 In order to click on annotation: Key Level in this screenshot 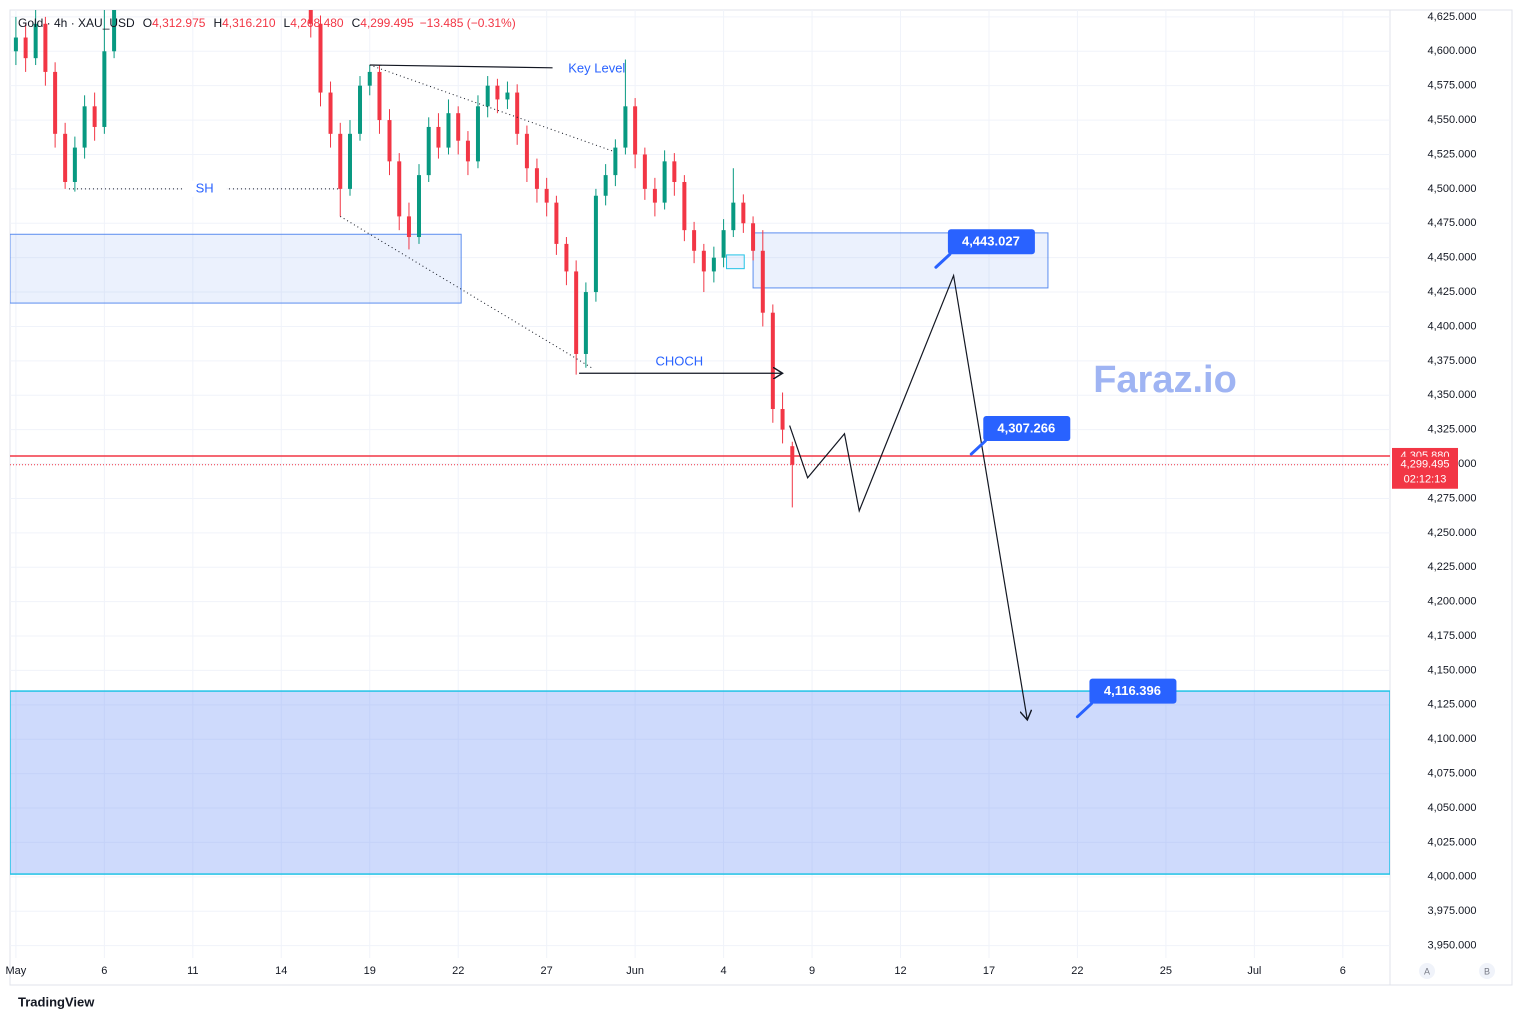, I will do `click(596, 68)`.